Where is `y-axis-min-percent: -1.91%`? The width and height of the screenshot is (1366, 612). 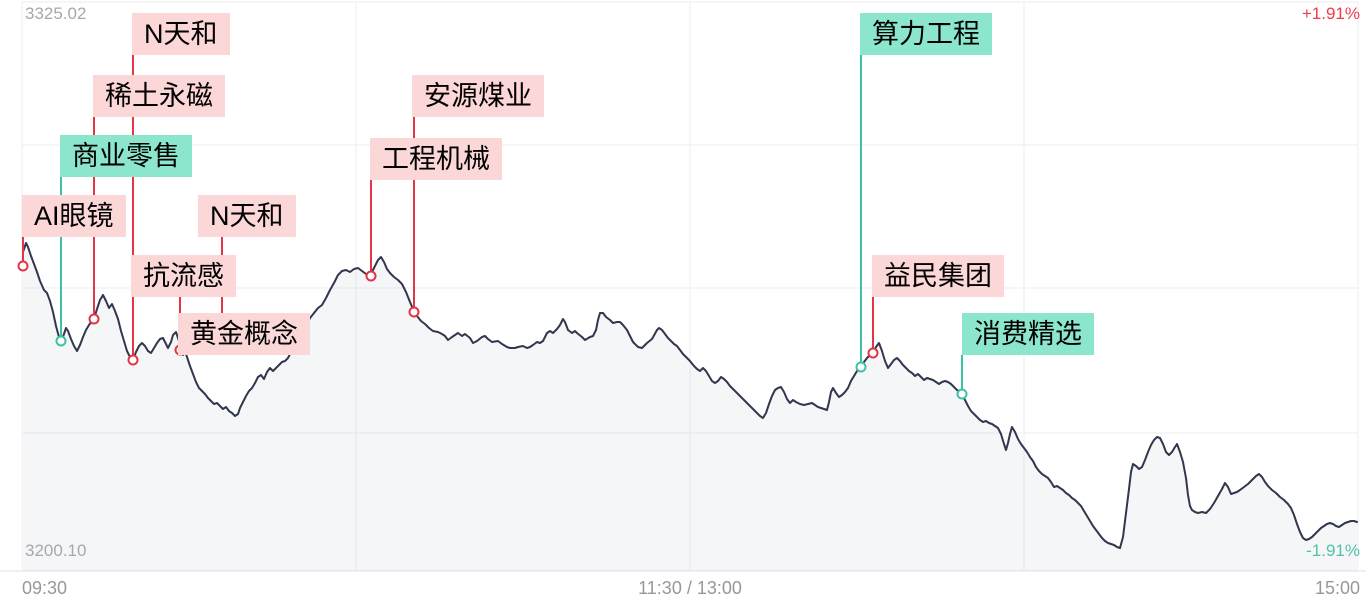
y-axis-min-percent: -1.91% is located at coordinates (1333, 550).